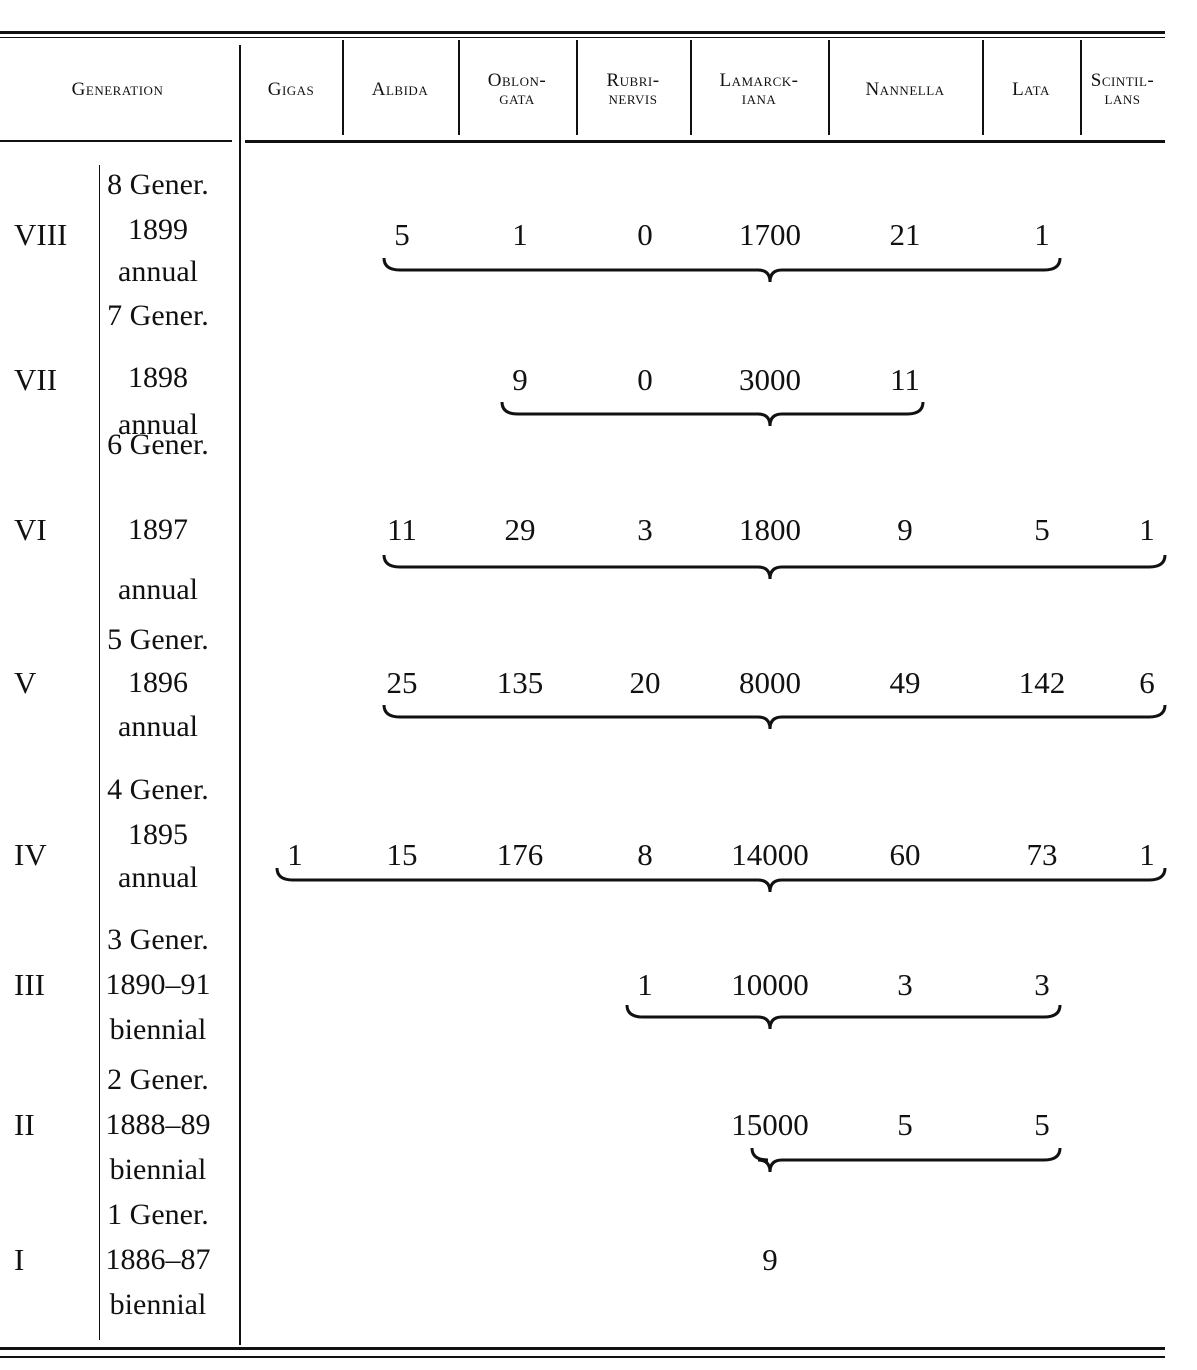  I want to click on header-generation: Generation, so click(117, 89).